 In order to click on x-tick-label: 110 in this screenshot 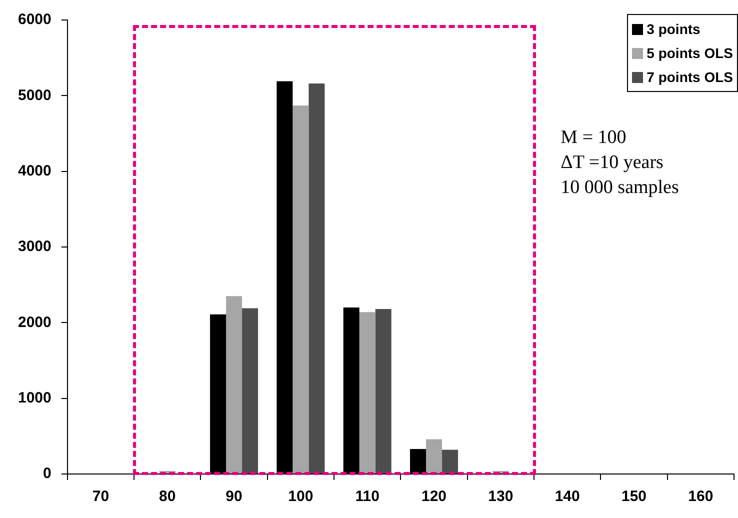, I will do `click(367, 497)`.